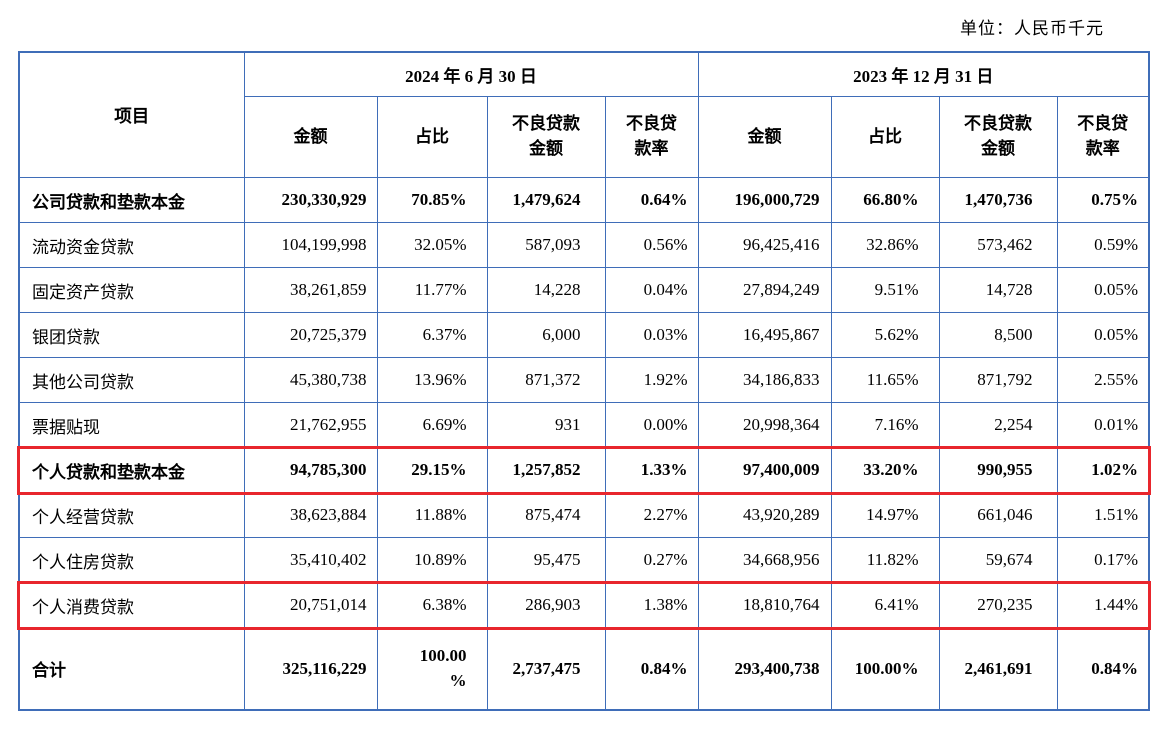 The height and width of the screenshot is (756, 1162). What do you see at coordinates (998, 515) in the screenshot?
I see `row-value-cell: 661,046` at bounding box center [998, 515].